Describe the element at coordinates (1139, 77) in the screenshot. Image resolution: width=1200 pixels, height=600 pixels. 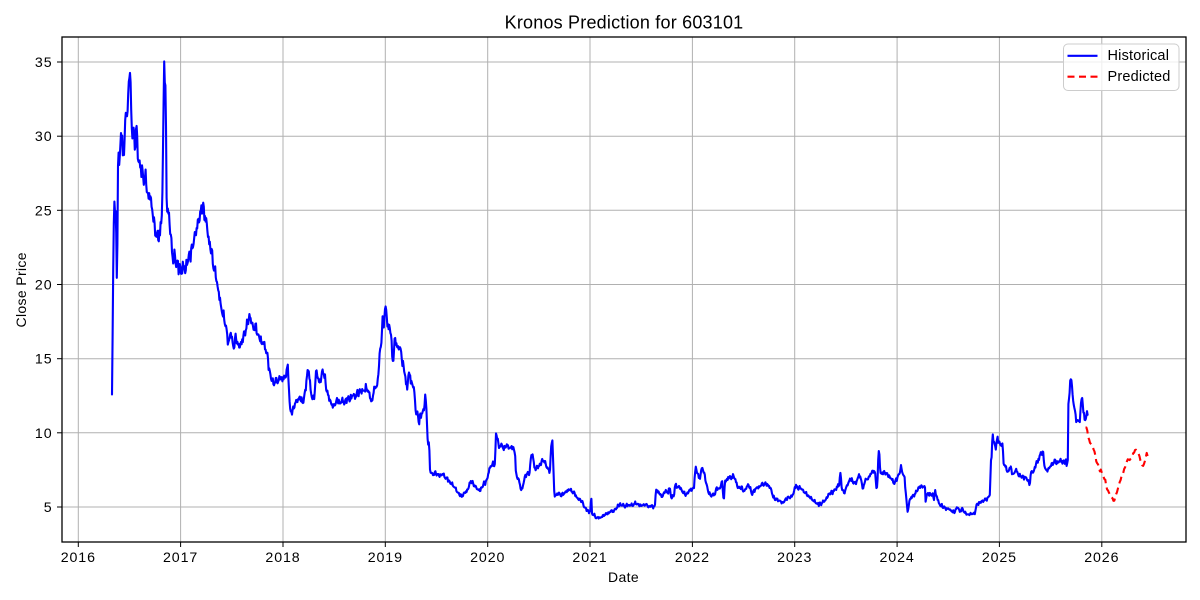
I see `svg-text: Predicted` at that location.